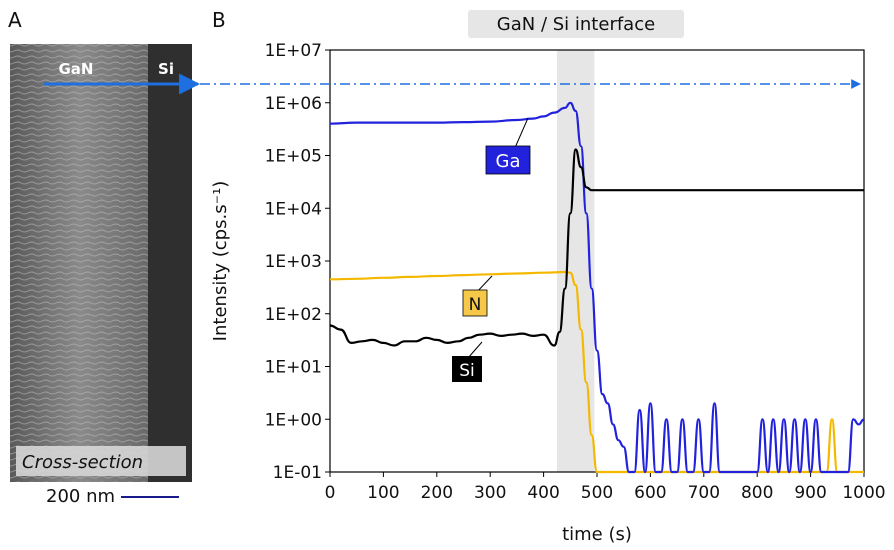  Describe the element at coordinates (293, 420) in the screenshot. I see `y-tick-label: 1E+00` at that location.